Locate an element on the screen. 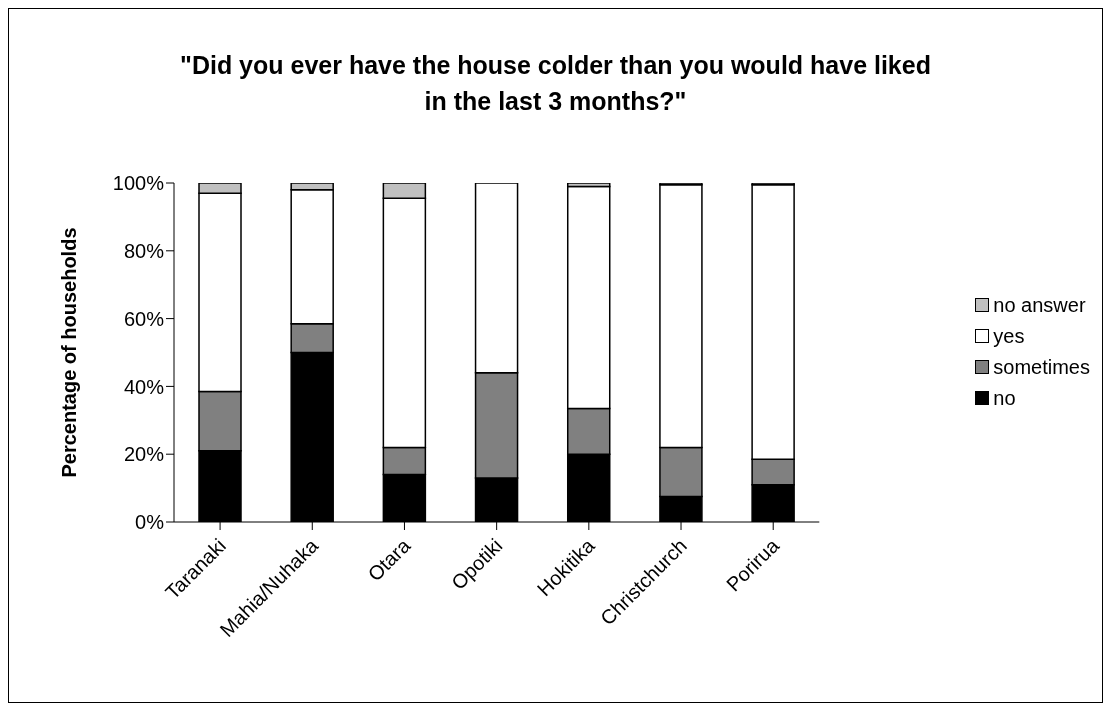  legend-label: no is located at coordinates (1004, 398).